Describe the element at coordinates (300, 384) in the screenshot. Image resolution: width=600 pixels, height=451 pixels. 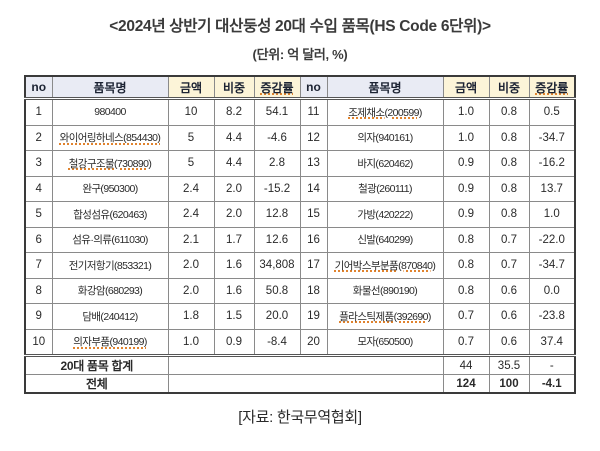
I see `footer-row: 전체 124 100 -4.1` at that location.